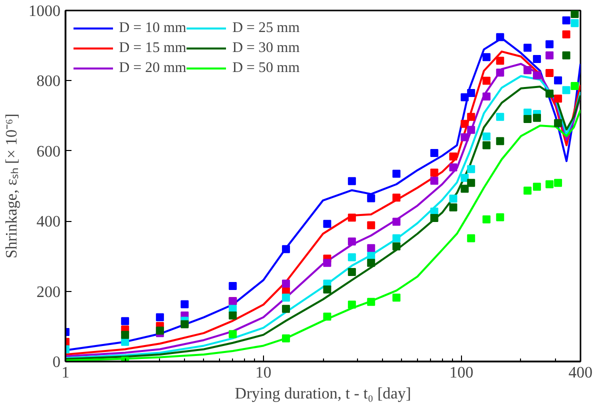  Describe the element at coordinates (580, 373) in the screenshot. I see `x-tick-label: 400` at that location.